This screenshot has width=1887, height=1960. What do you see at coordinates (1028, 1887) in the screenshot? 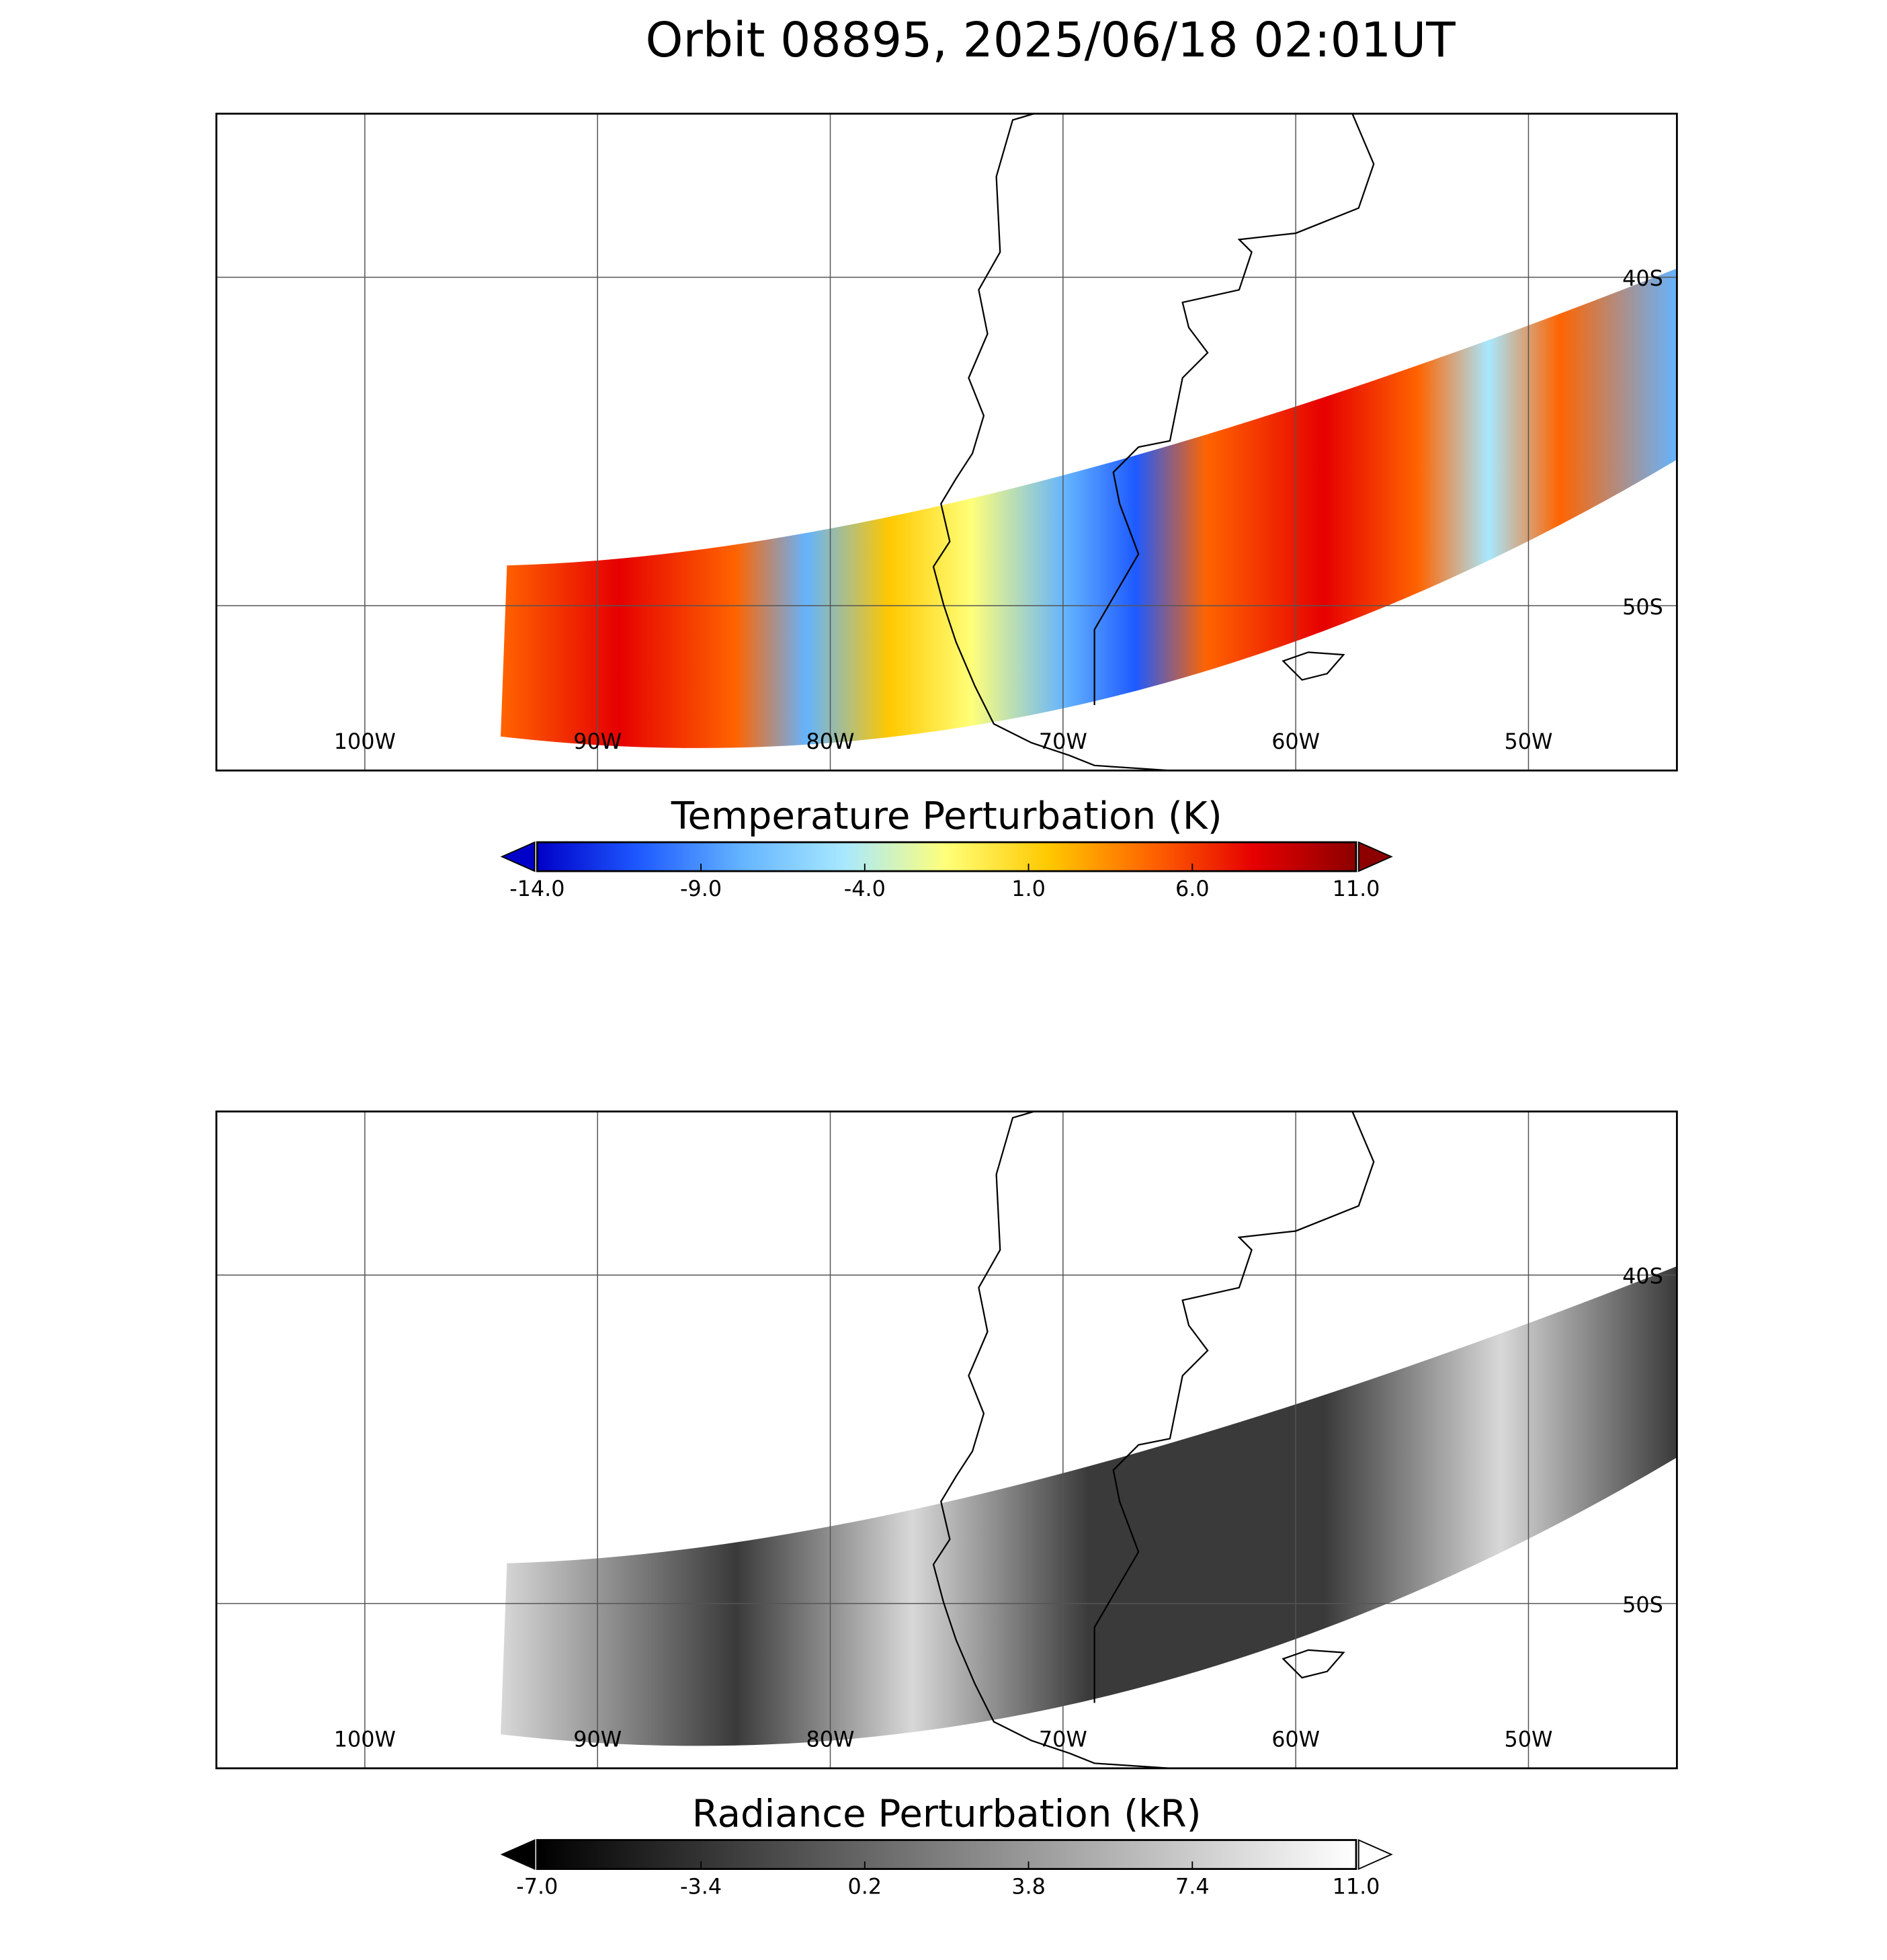
I see `colorbar-tick-label: 3.8` at bounding box center [1028, 1887].